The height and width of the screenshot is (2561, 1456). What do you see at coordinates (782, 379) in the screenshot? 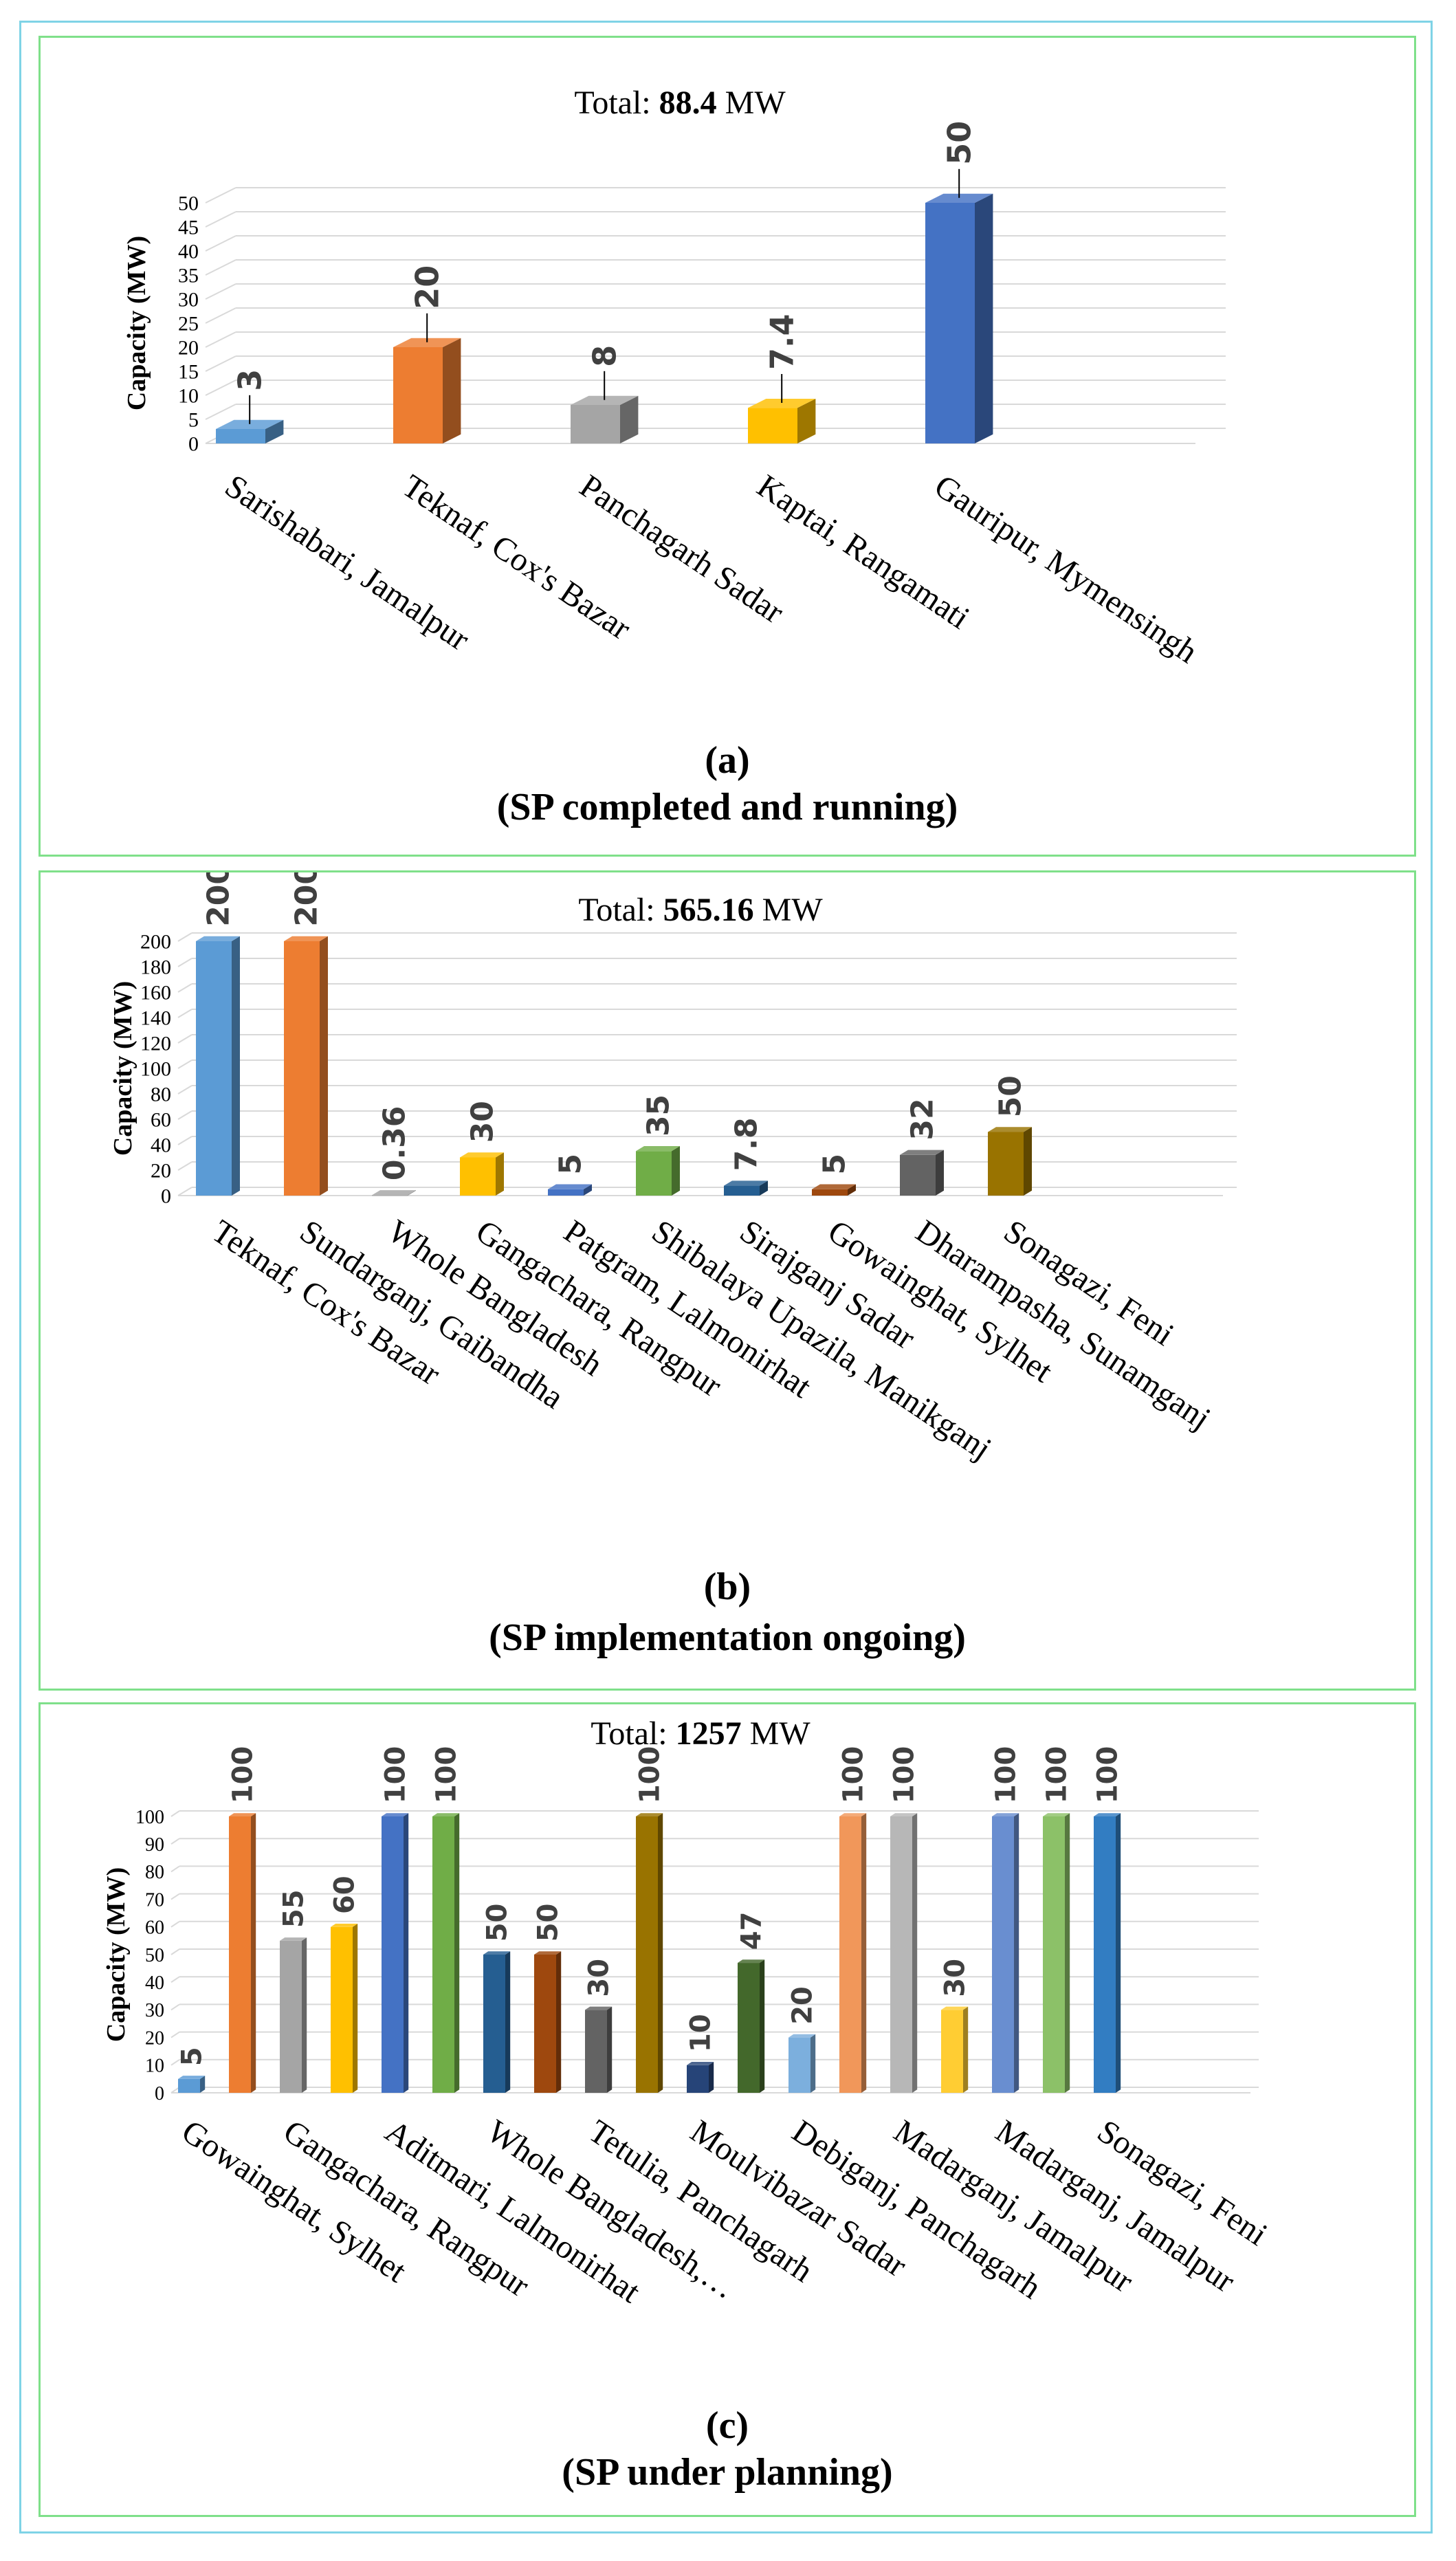
I see `bar: 7.4` at bounding box center [782, 379].